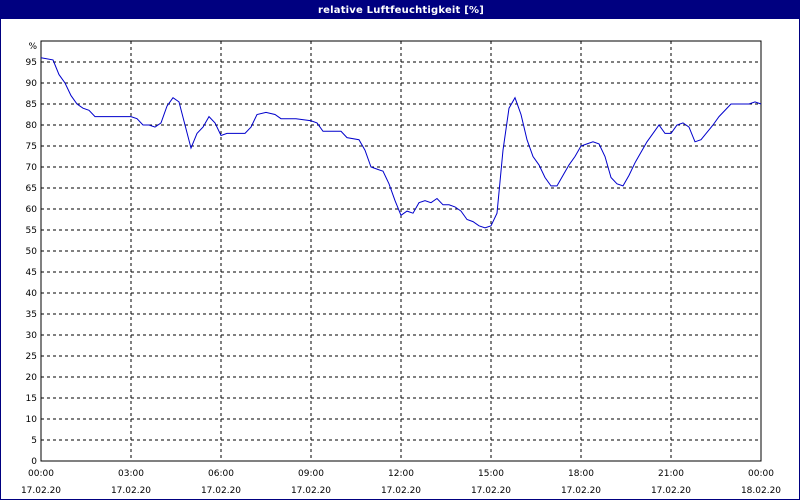 The image size is (800, 501). I want to click on y-tick-label: 35, so click(31, 315).